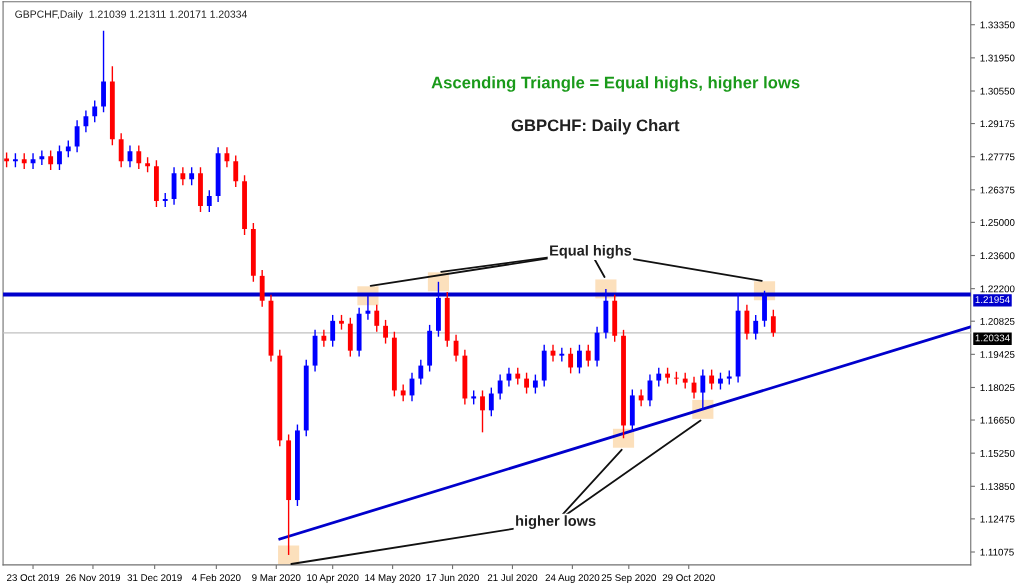  What do you see at coordinates (615, 84) in the screenshot?
I see `text: Ascending Triangle = Equal highs, higher lows` at bounding box center [615, 84].